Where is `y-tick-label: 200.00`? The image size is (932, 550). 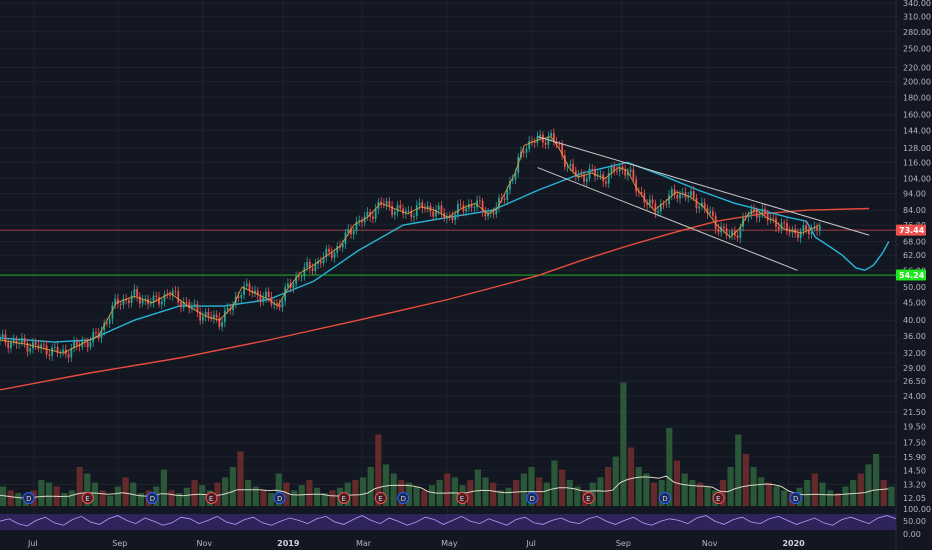 y-tick-label: 200.00 is located at coordinates (917, 82).